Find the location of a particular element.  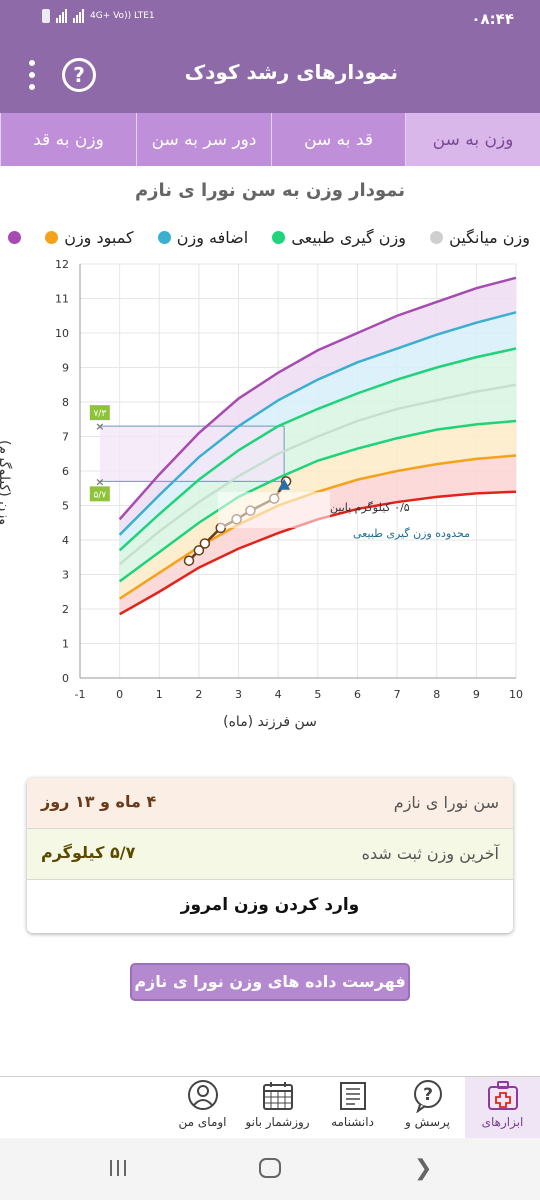

y-tick-label: 1 is located at coordinates (65, 644).